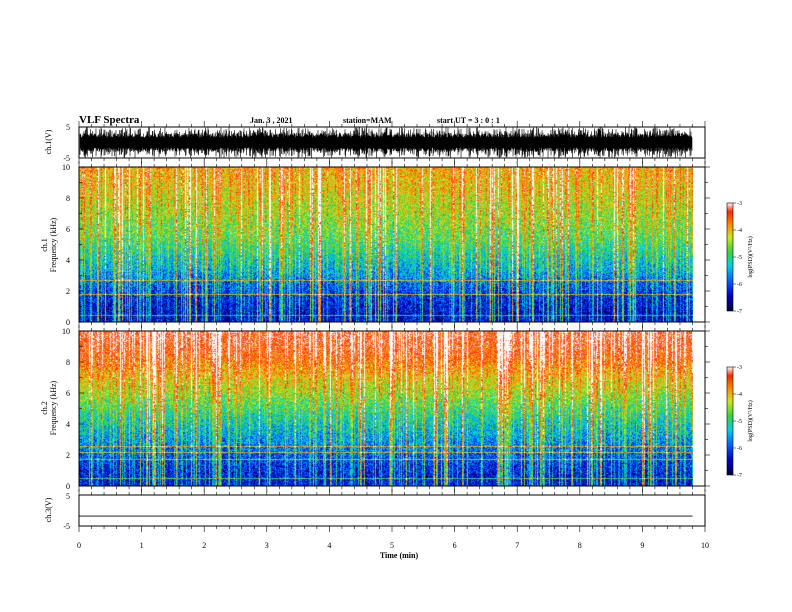 The height and width of the screenshot is (612, 792). I want to click on time-tick-label: 2, so click(204, 545).